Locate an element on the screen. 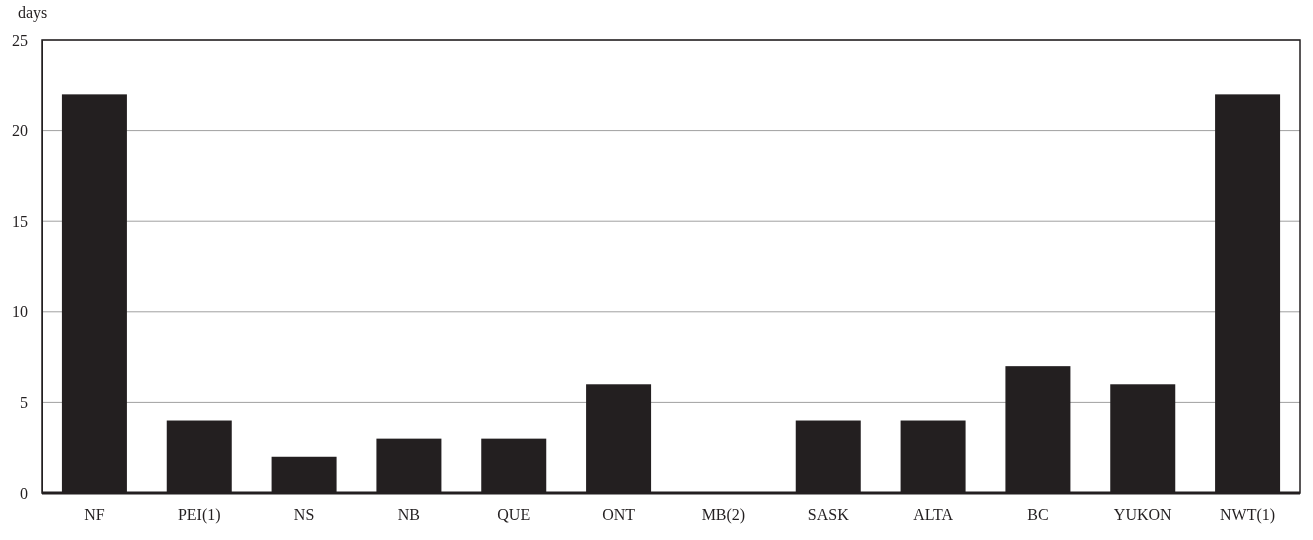 This screenshot has width=1313, height=540. x-tick-label: ALTA is located at coordinates (933, 515).